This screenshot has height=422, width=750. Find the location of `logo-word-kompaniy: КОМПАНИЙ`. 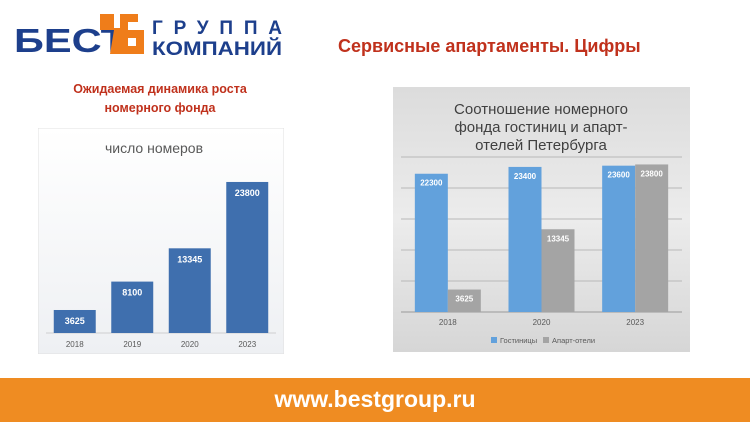

logo-word-kompaniy: КОМПАНИЙ is located at coordinates (217, 49).